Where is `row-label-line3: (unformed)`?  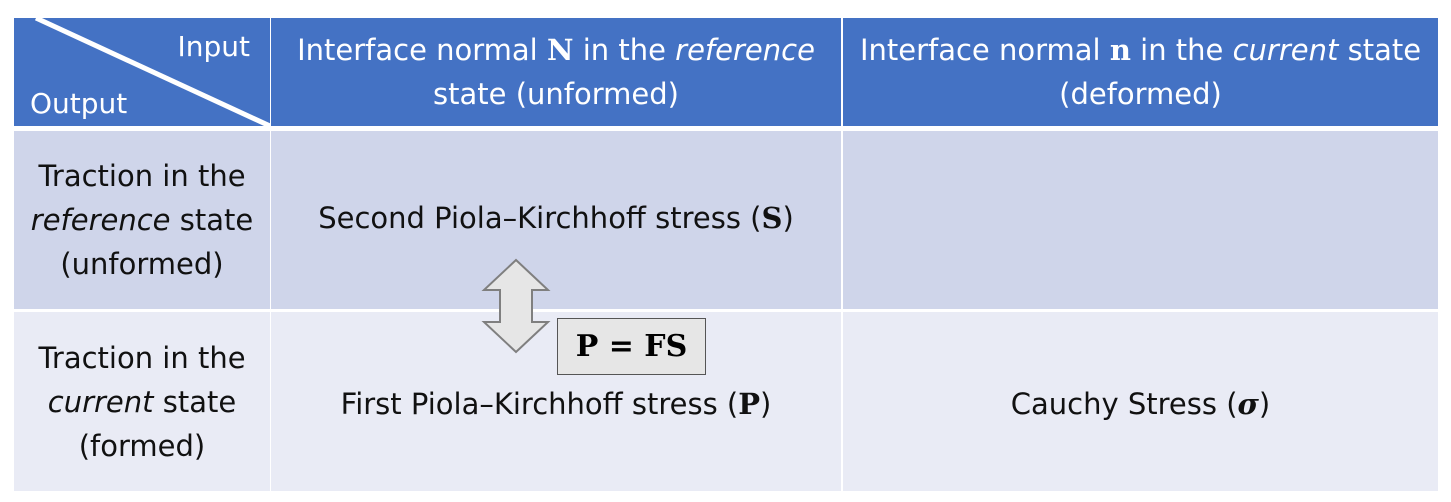 row-label-line3: (unformed) is located at coordinates (142, 264).